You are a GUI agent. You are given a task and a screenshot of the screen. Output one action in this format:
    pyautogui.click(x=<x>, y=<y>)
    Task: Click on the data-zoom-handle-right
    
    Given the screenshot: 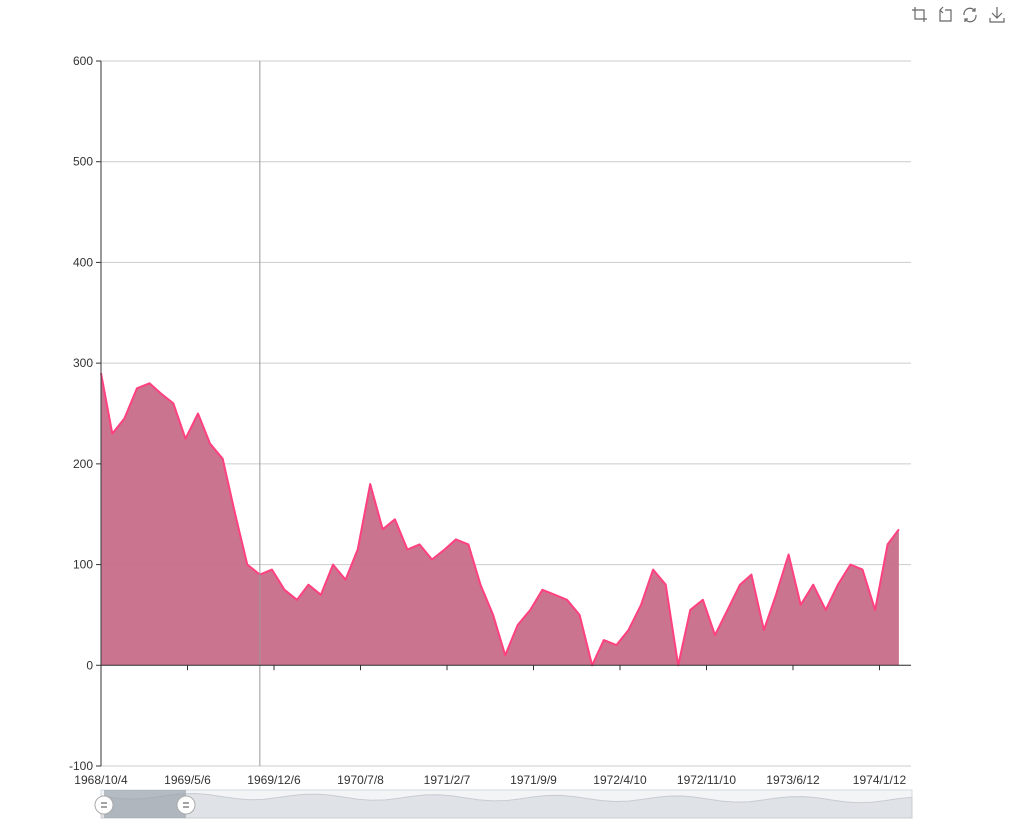 What is the action you would take?
    pyautogui.click(x=186, y=805)
    